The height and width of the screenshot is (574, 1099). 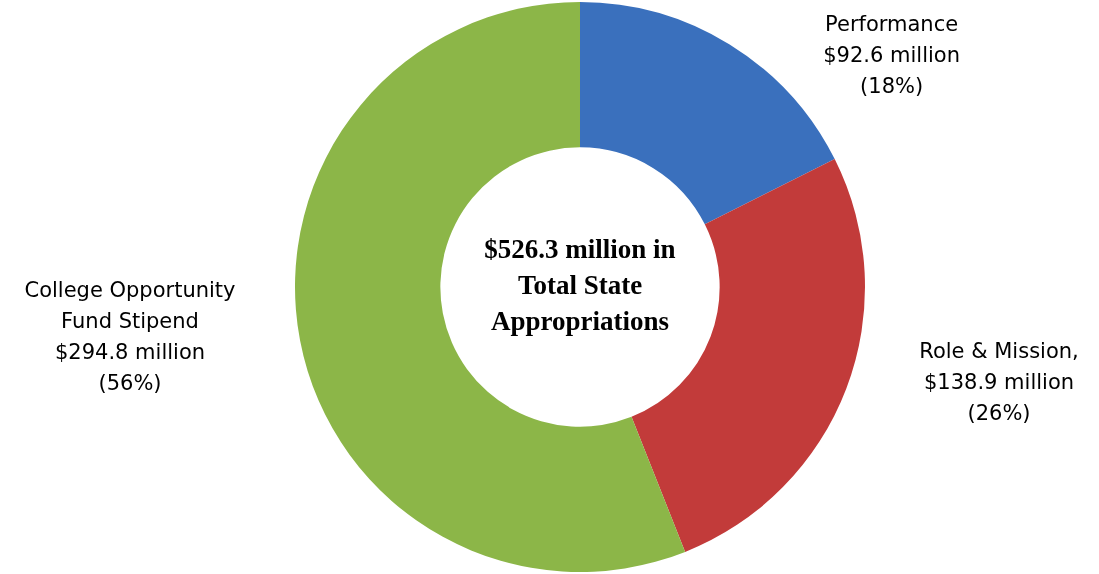 What do you see at coordinates (130, 382) in the screenshot?
I see `text: (56%)` at bounding box center [130, 382].